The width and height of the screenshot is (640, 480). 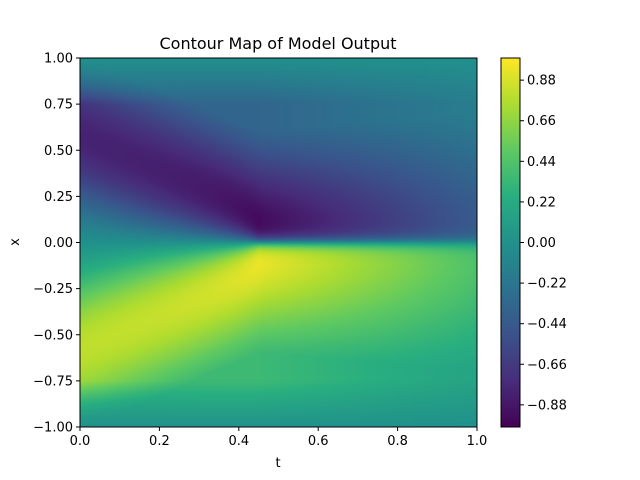 I want to click on colorbar: 0.88 0.66 0.44 0.22 0.00 −0.22 −0.44 −0.66 −0.88, so click(x=533, y=242).